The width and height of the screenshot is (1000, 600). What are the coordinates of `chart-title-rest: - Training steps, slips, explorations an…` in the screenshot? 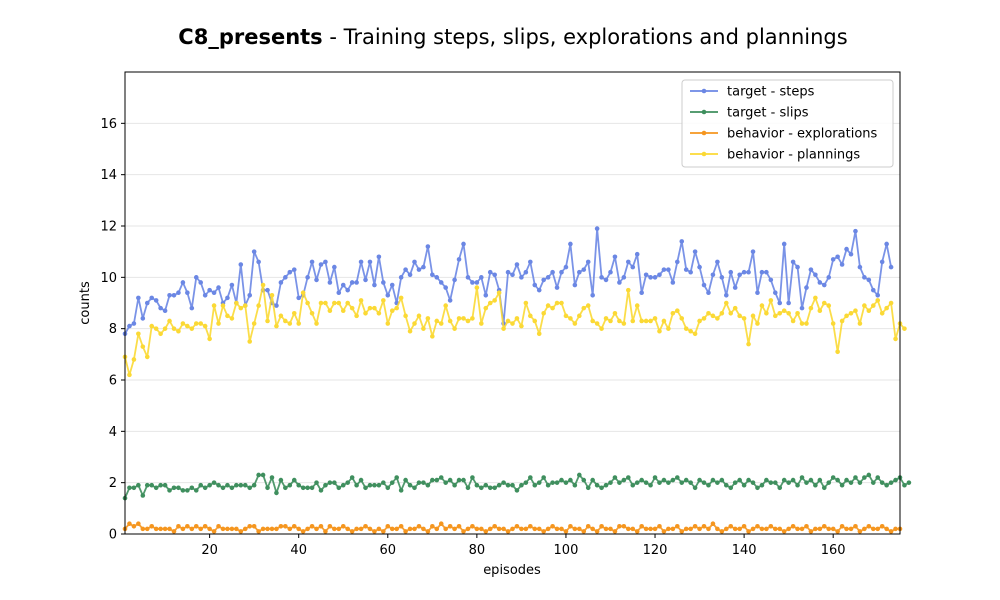 It's located at (585, 37).